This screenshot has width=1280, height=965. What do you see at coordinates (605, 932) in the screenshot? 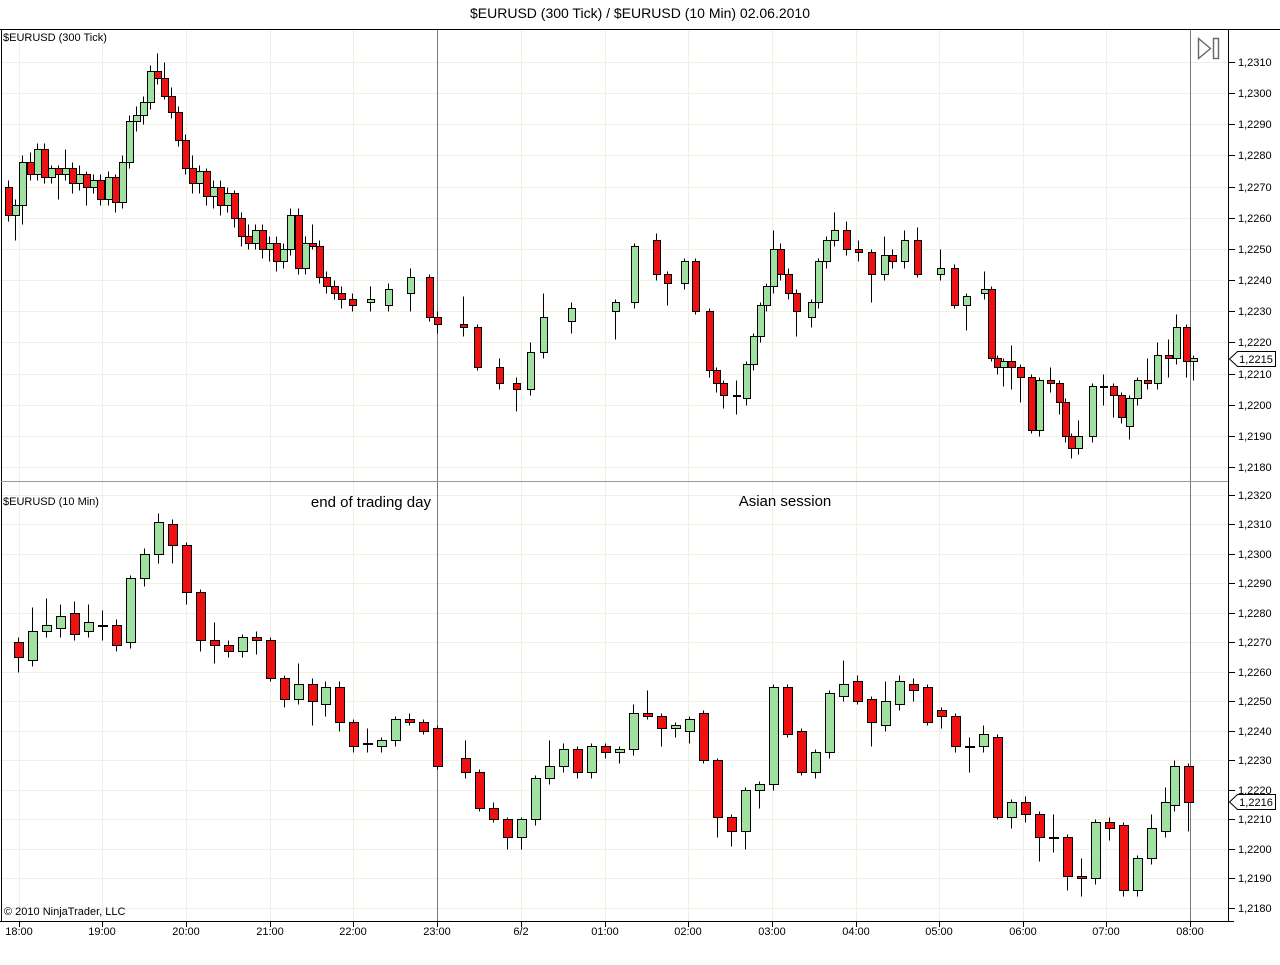
I see `time-axis-label: 01:00` at bounding box center [605, 932].